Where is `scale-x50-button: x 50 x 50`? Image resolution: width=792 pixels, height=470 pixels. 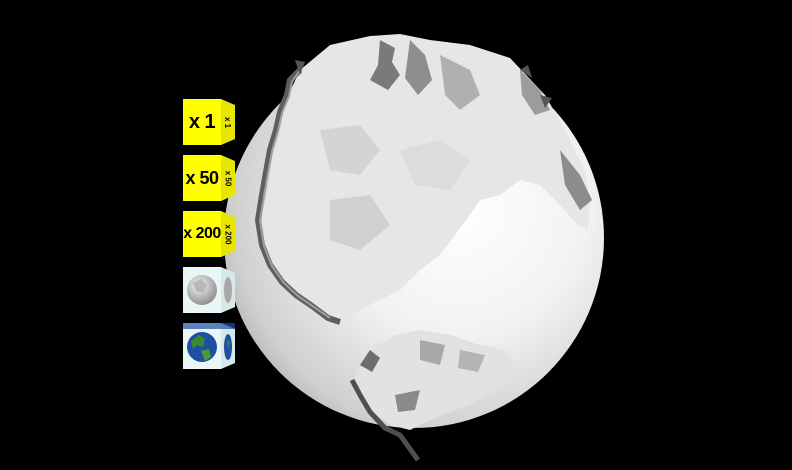
scale-x50-button: x 50 x 50 is located at coordinates (209, 178).